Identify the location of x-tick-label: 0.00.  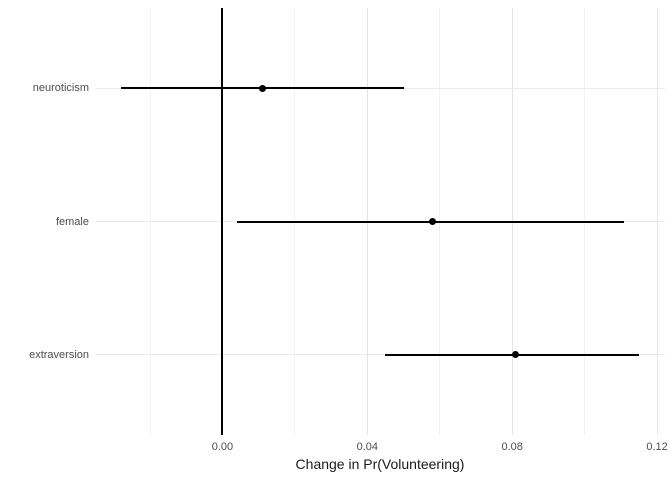
(222, 447).